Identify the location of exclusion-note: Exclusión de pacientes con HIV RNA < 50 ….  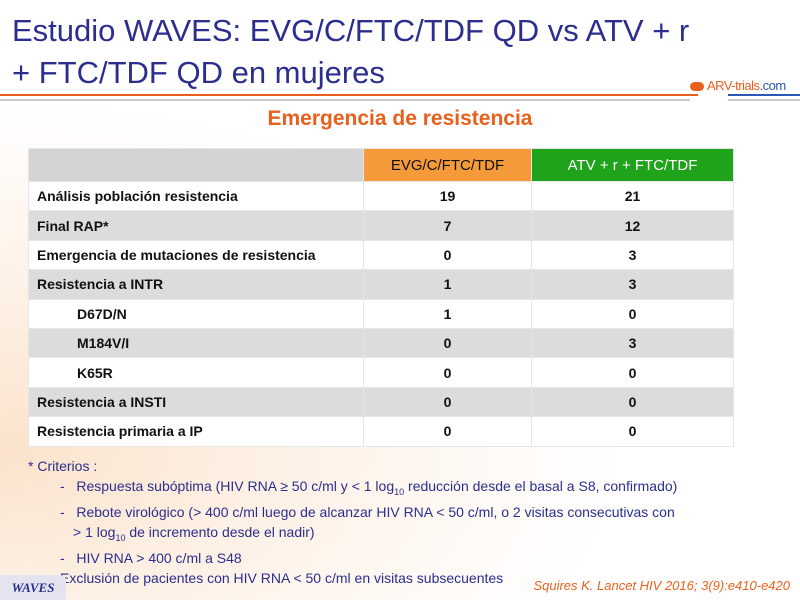
(282, 577).